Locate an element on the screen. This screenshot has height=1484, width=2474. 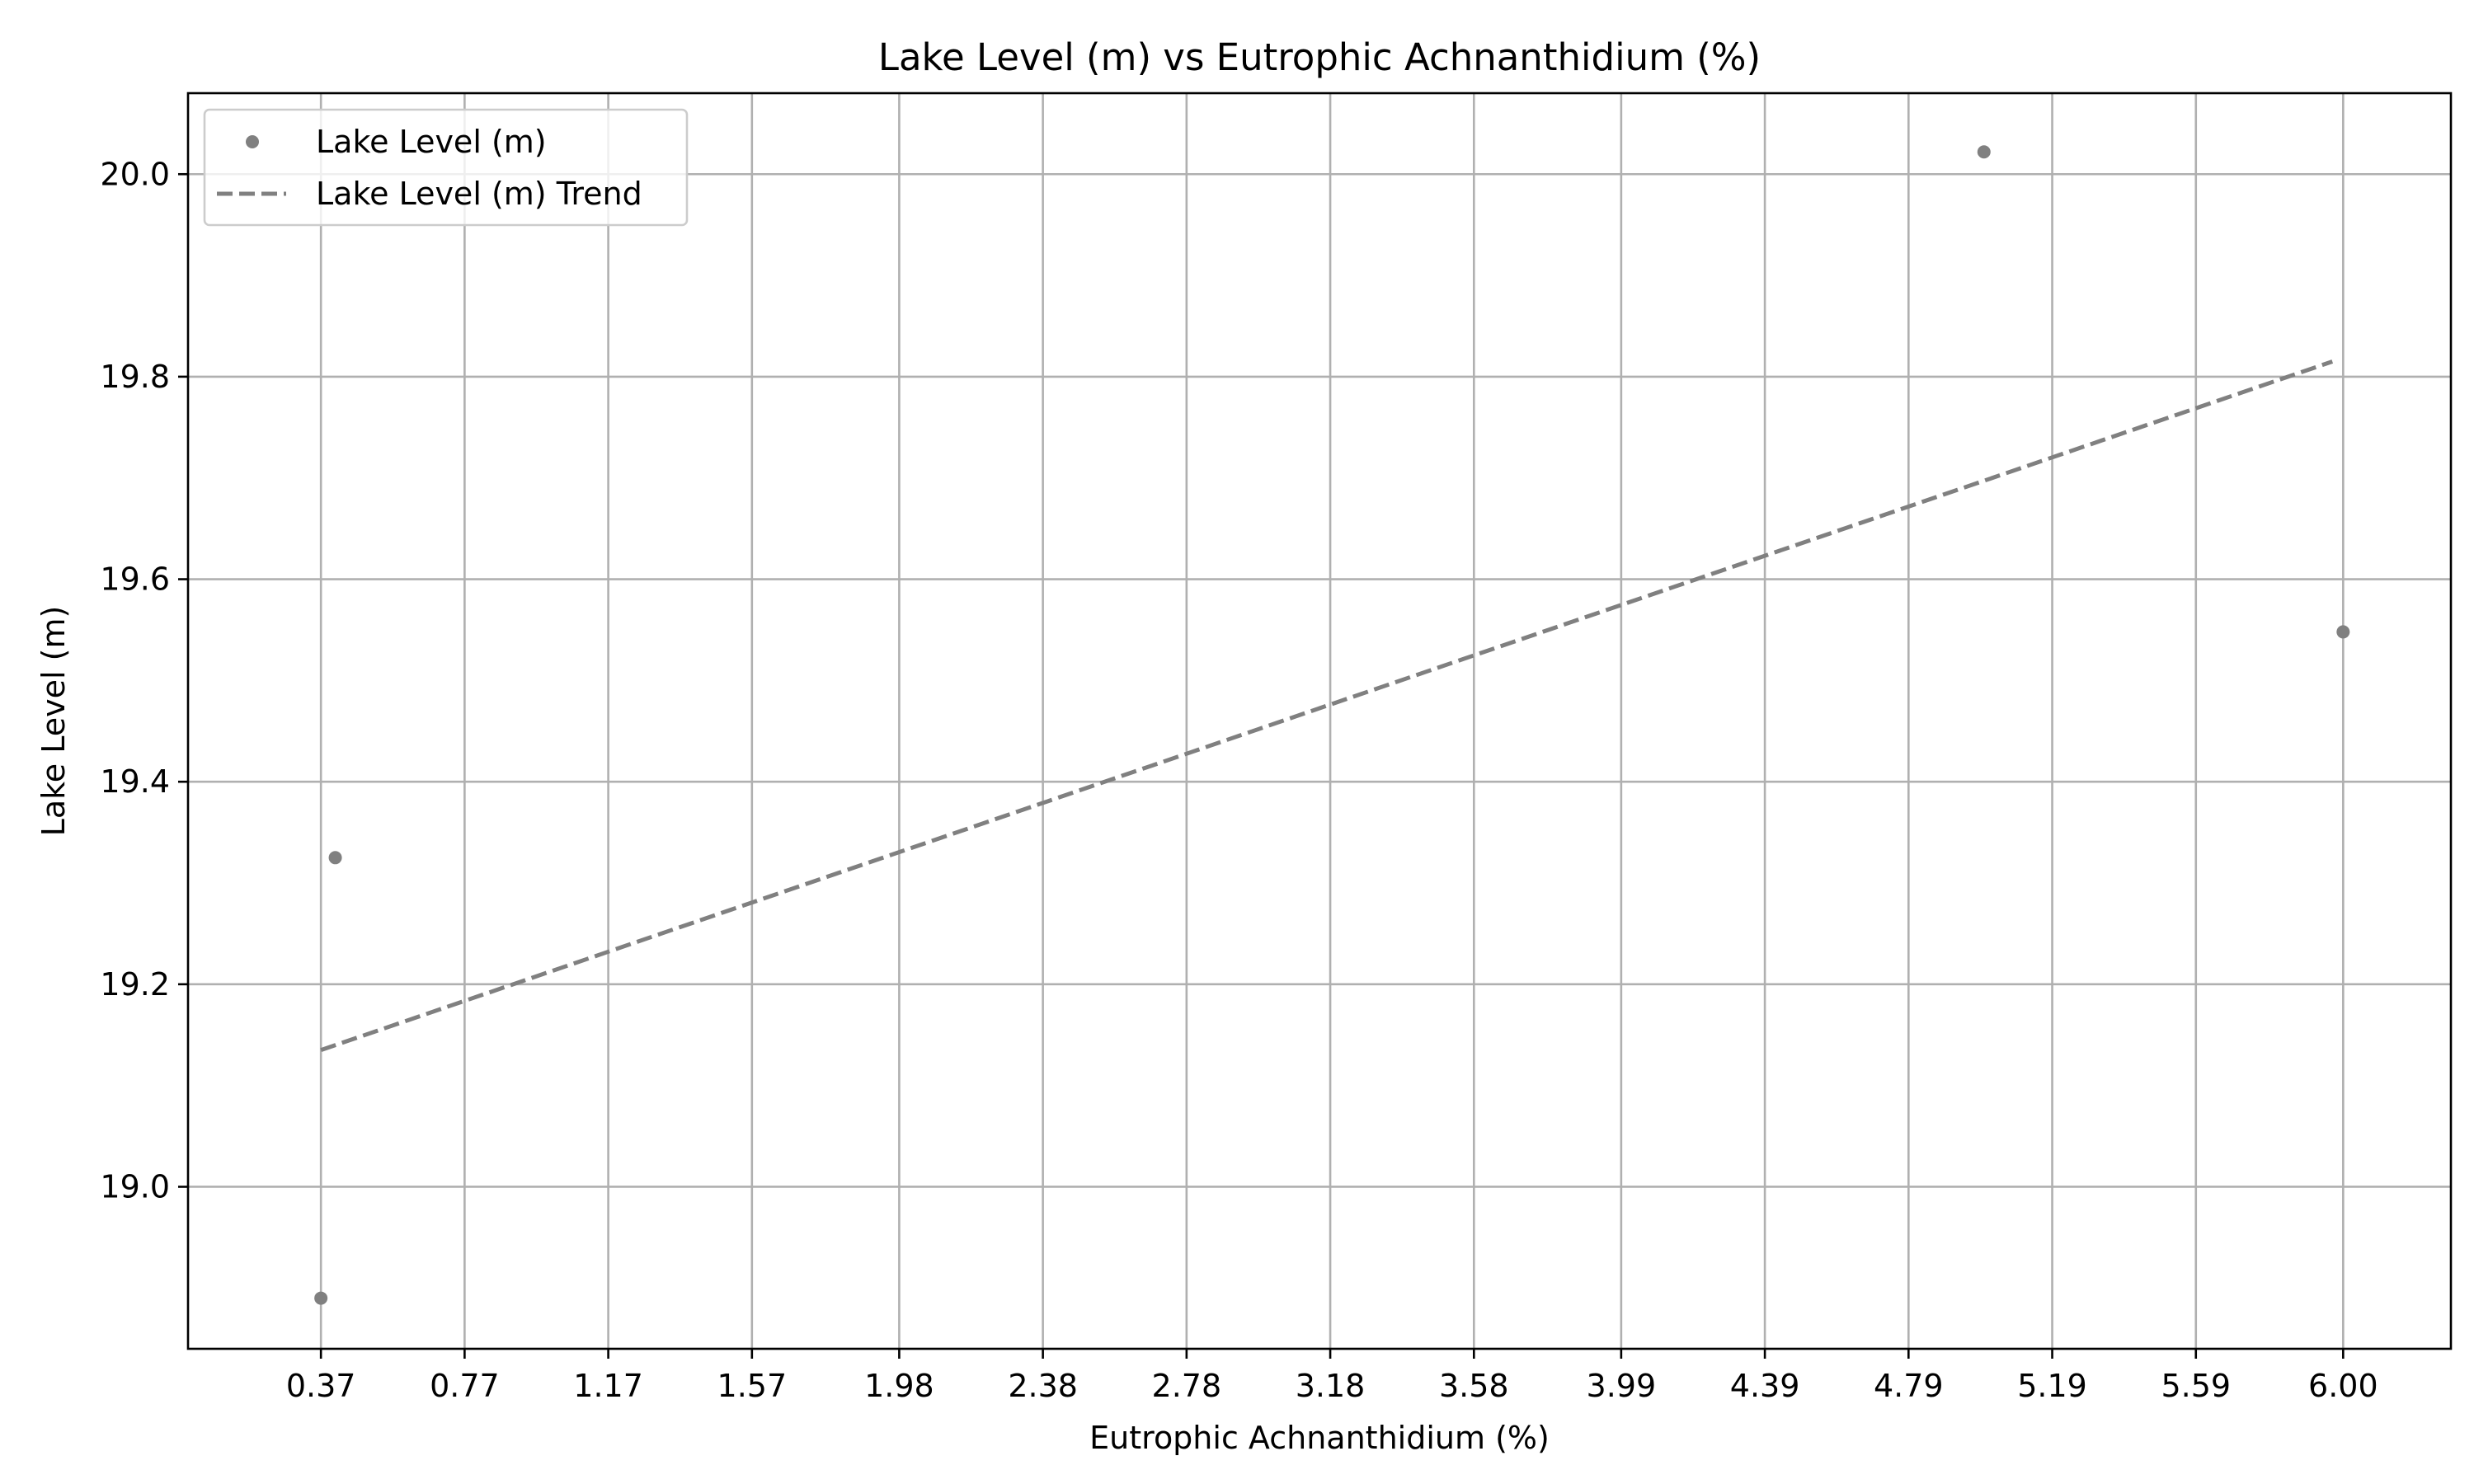
x-tick-label: 6.00 is located at coordinates (2343, 1386).